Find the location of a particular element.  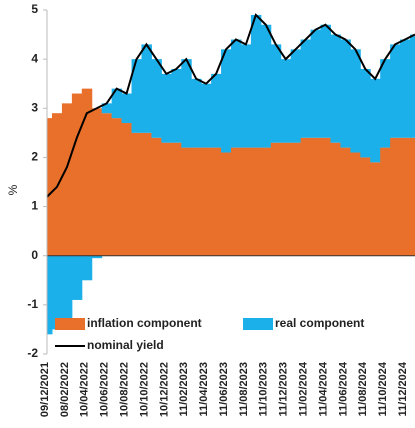

x-tick-label: 11/12/2023 is located at coordinates (284, 389).